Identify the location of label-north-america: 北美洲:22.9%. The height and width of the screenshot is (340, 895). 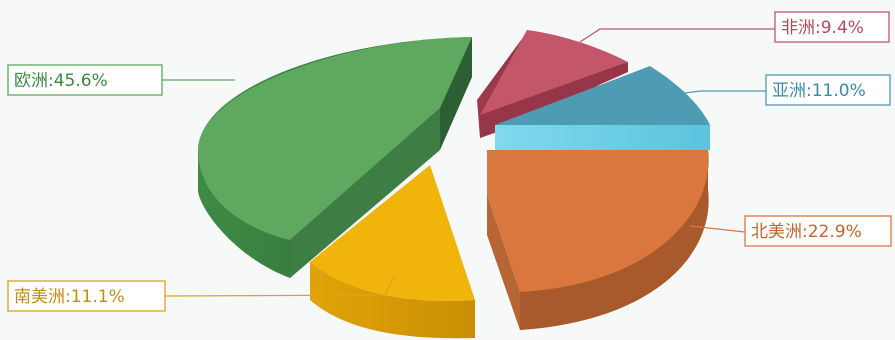
(818, 231).